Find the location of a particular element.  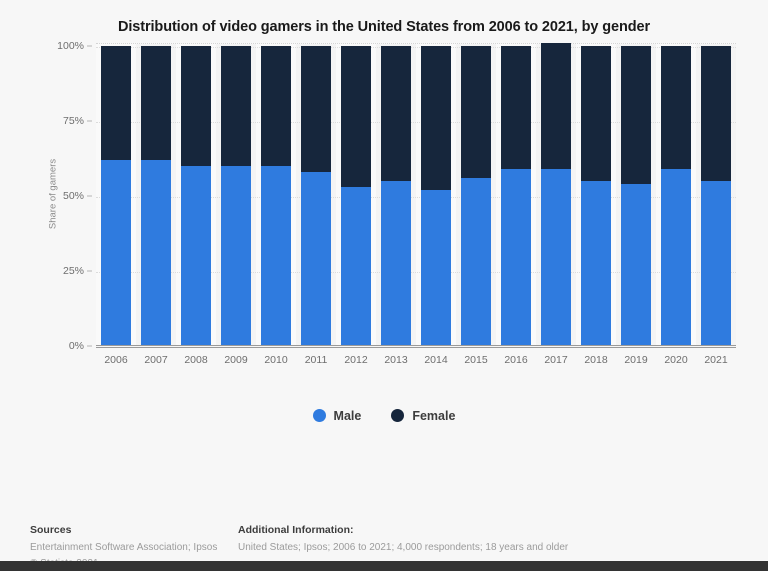

x-axis-tick-label: 2017 is located at coordinates (556, 359).